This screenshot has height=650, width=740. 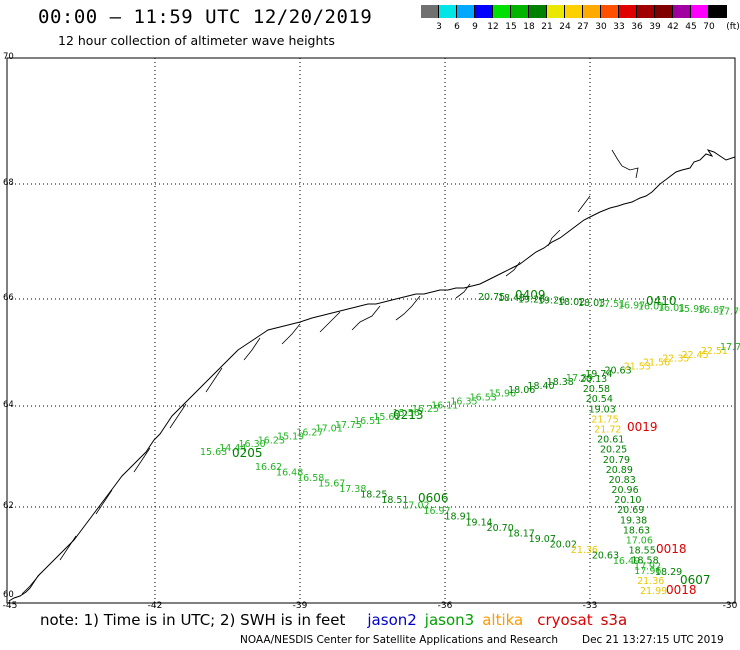 What do you see at coordinates (540, 386) in the screenshot?
I see `track-b-value: 18.40` at bounding box center [540, 386].